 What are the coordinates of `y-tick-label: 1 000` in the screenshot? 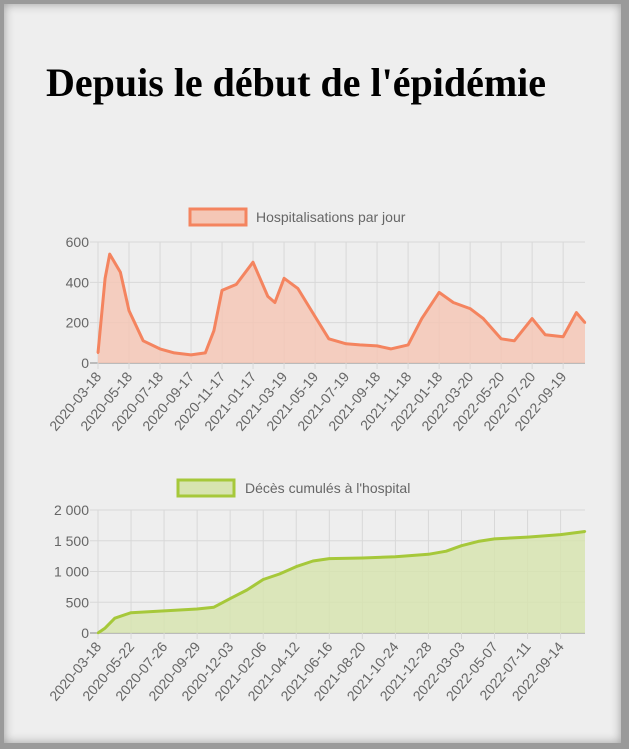 It's located at (71, 572).